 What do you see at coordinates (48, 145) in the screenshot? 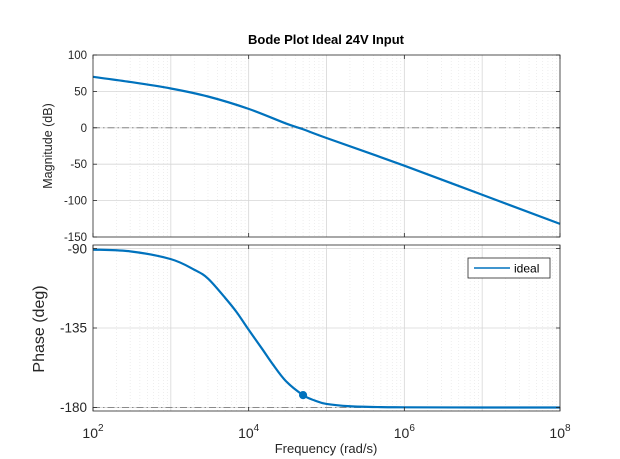
I see `magnitude-axis-label: Magnitude (dB)` at bounding box center [48, 145].